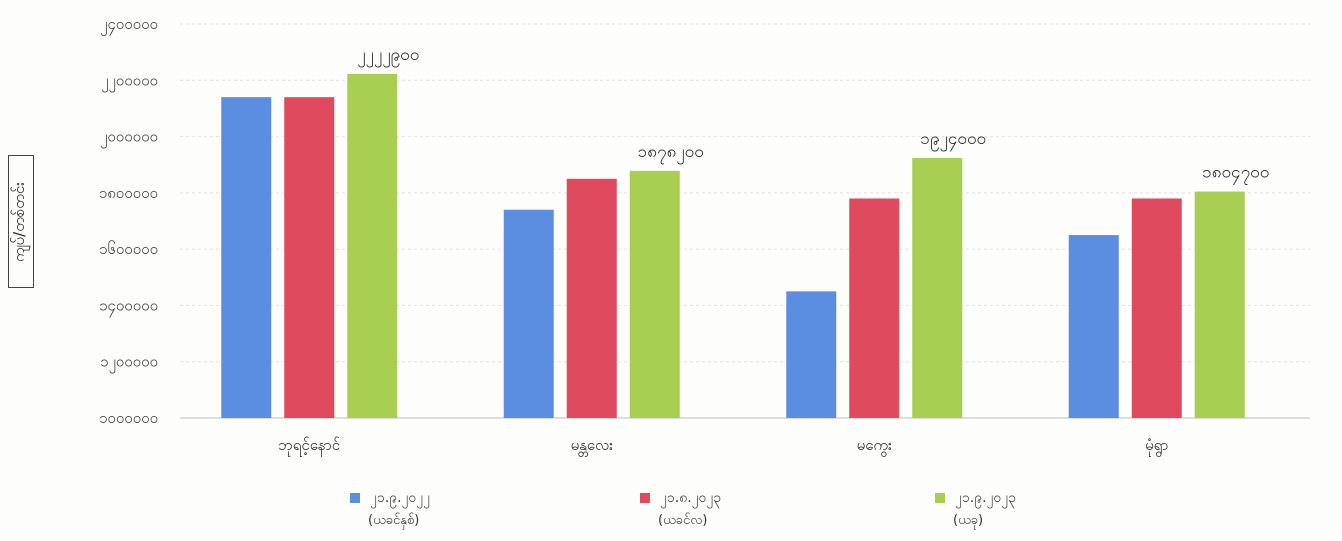 The height and width of the screenshot is (541, 1342). What do you see at coordinates (394, 520) in the screenshot?
I see `legend-sub-series-1: (ယခင်နှစ်)` at bounding box center [394, 520].